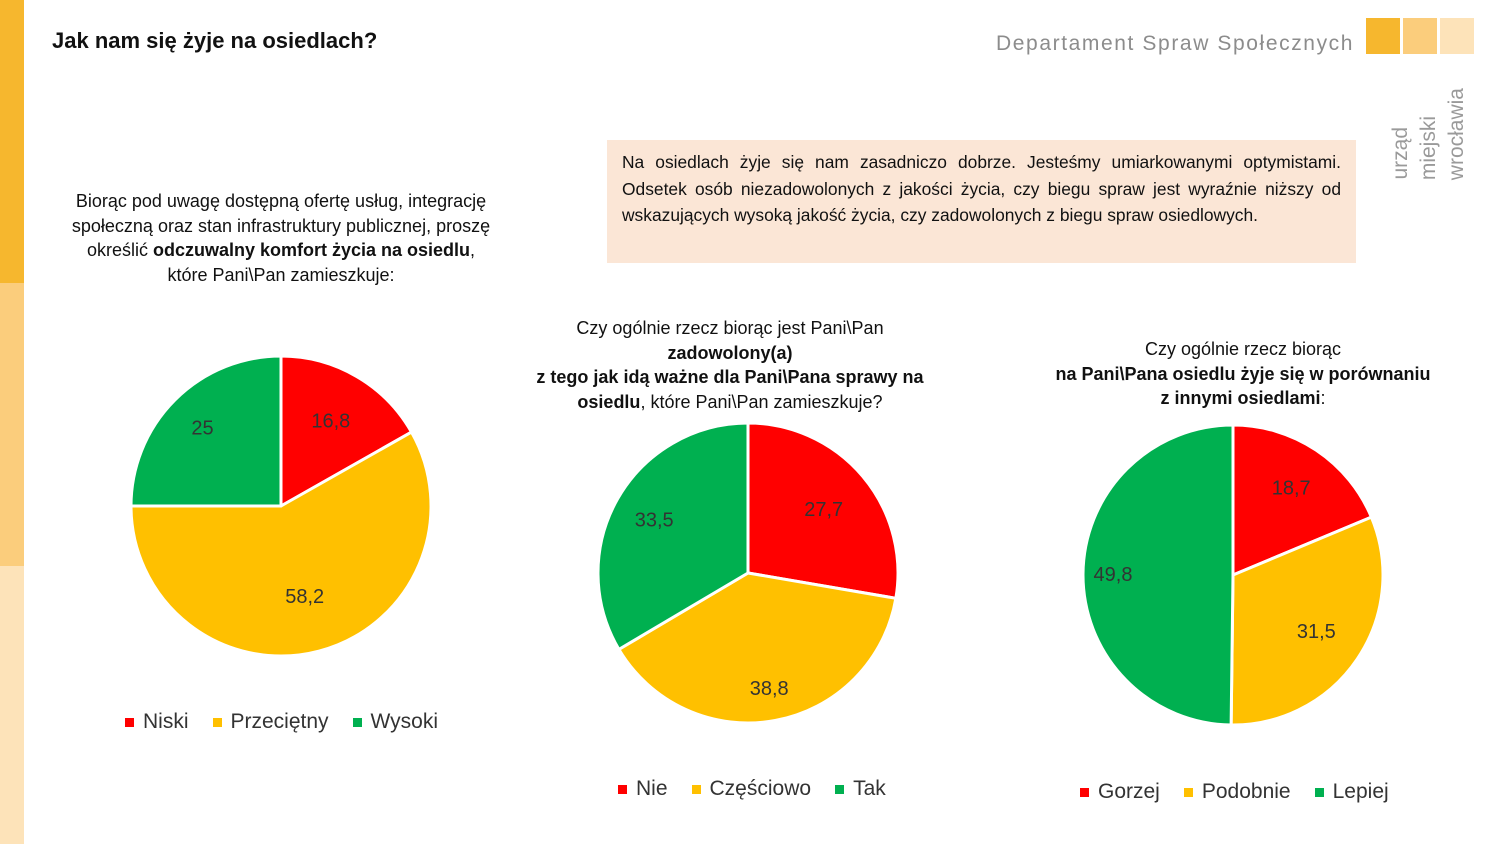  I want to click on legend-1-label: Niski, so click(166, 721).